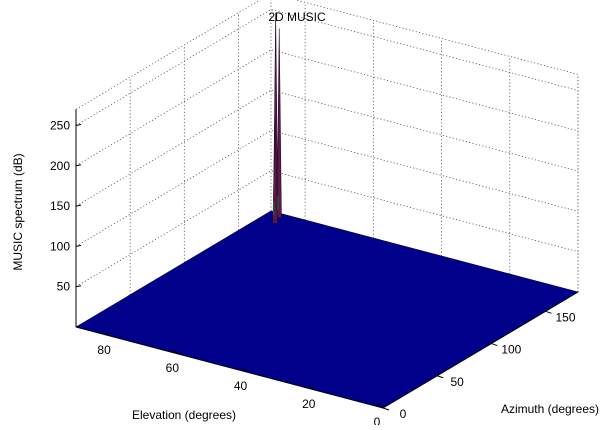 This screenshot has width=615, height=430. Describe the element at coordinates (184, 415) in the screenshot. I see `x-axis-label: Elevation (degrees)` at that location.